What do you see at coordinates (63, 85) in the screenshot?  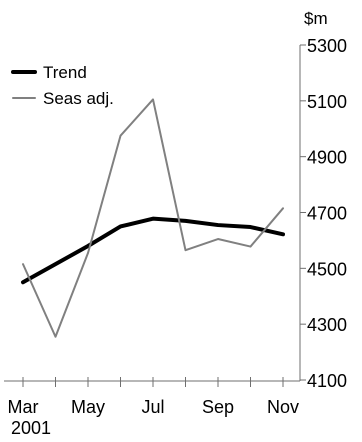 I see `legend: Trend Seas adj.` at bounding box center [63, 85].